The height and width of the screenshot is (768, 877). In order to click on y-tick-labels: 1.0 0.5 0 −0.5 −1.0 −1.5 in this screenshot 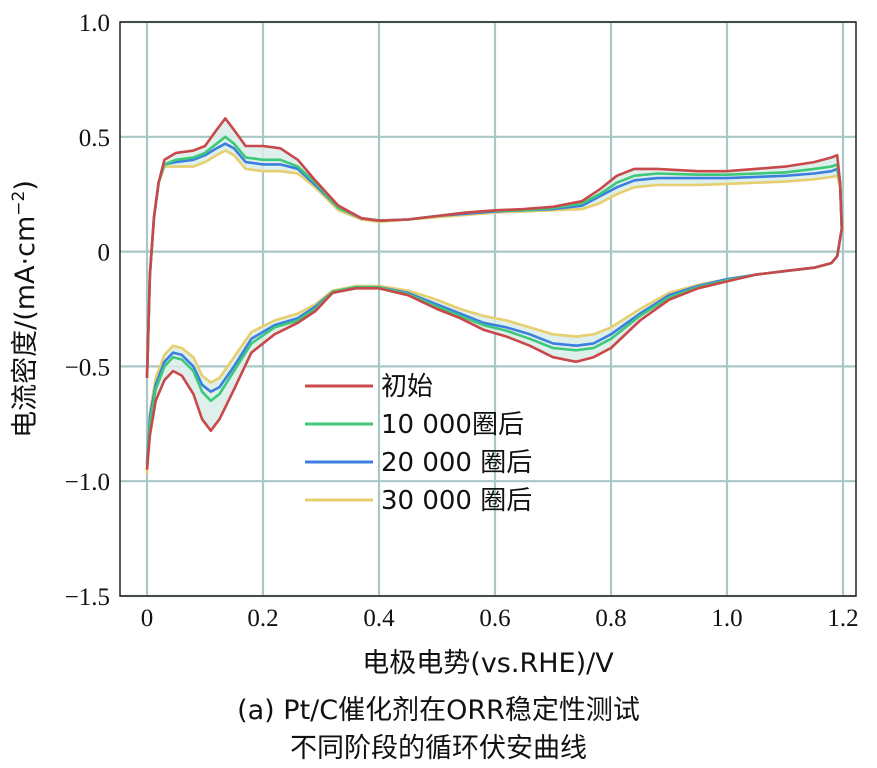, I will do `click(87, 310)`.